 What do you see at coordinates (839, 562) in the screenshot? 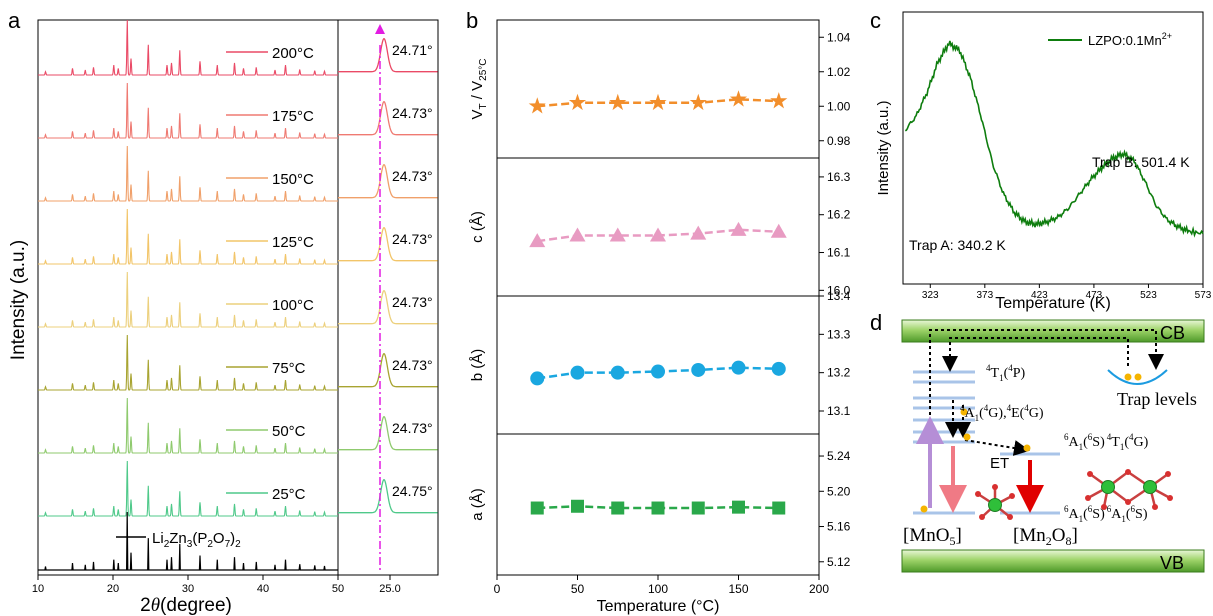
I see `y-tick-label: 5.12` at bounding box center [839, 562].